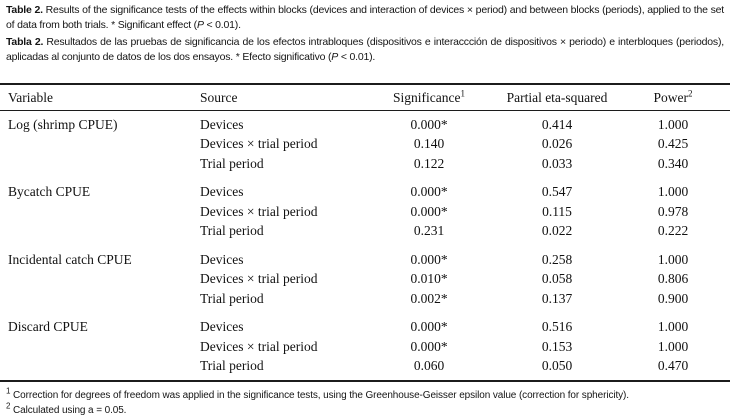 This screenshot has height=420, width=730. I want to click on cell-significance: 0.122, so click(429, 163).